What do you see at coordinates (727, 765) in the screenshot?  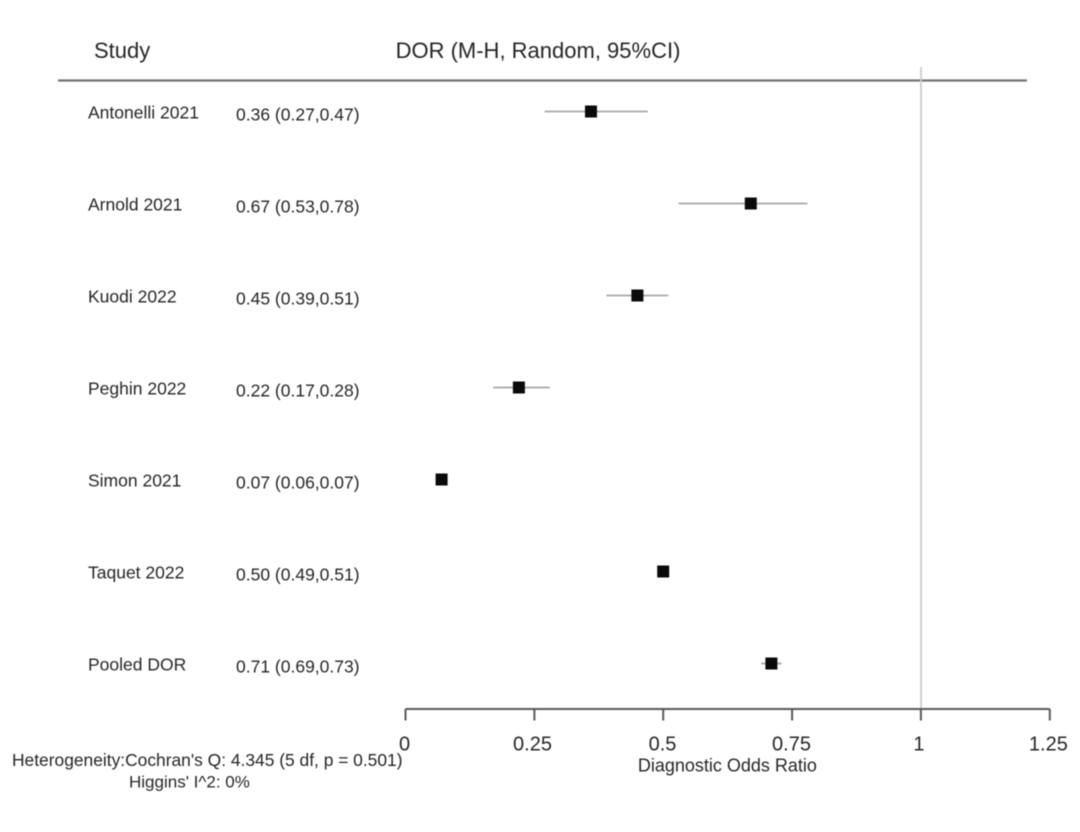 I see `svg-text: Diagnostic Odds Ratio` at bounding box center [727, 765].